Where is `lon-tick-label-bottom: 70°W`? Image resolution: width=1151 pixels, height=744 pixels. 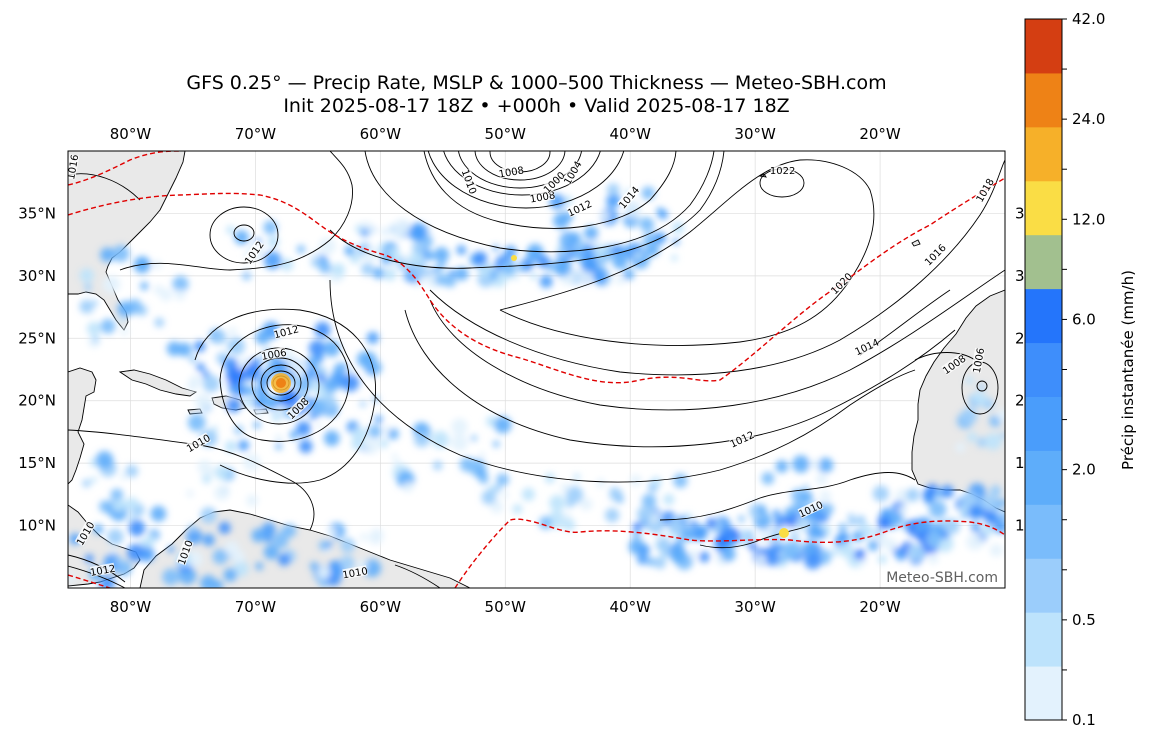
lon-tick-label-bottom: 70°W is located at coordinates (256, 607).